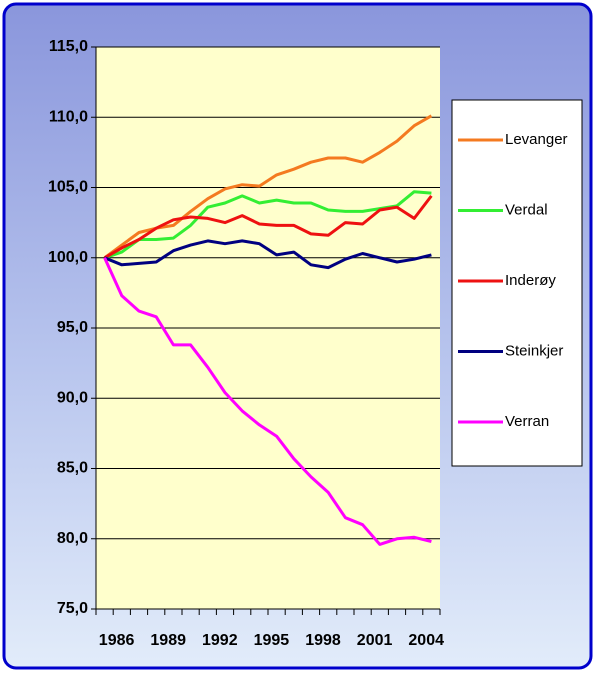 The height and width of the screenshot is (673, 596). Describe the element at coordinates (68, 46) in the screenshot. I see `y-tick-label: 115,0` at that location.